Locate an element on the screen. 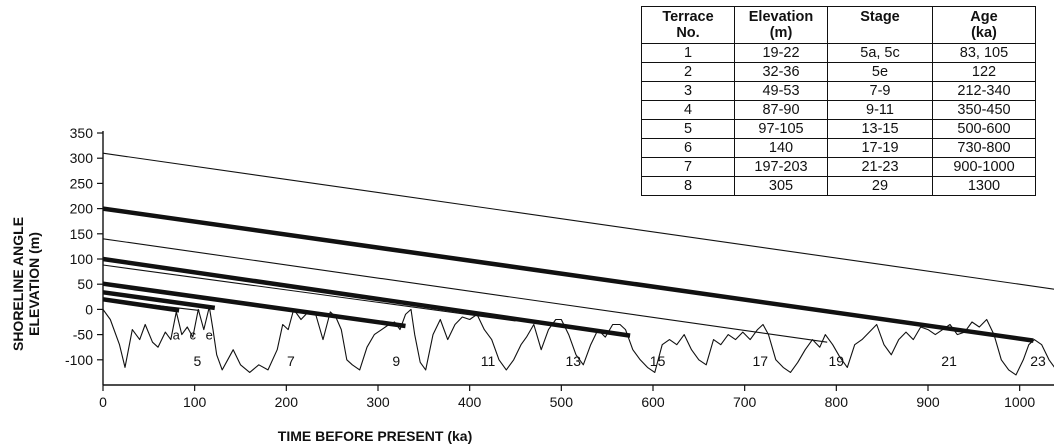 This screenshot has width=1054, height=448. table-cell: 730-800 is located at coordinates (984, 148).